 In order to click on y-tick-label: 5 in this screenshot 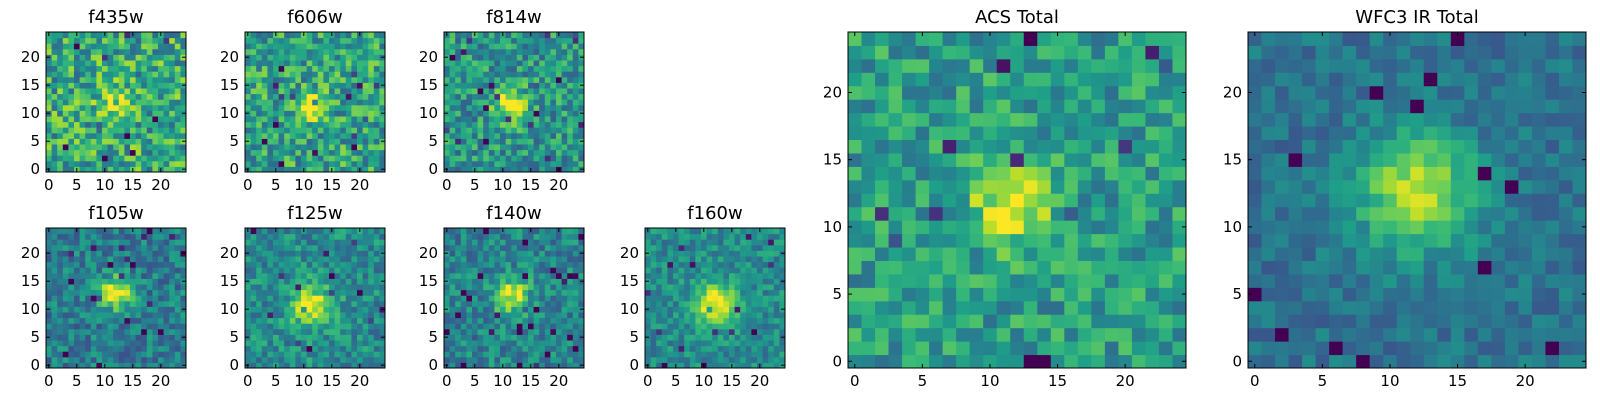, I will do `click(634, 337)`.